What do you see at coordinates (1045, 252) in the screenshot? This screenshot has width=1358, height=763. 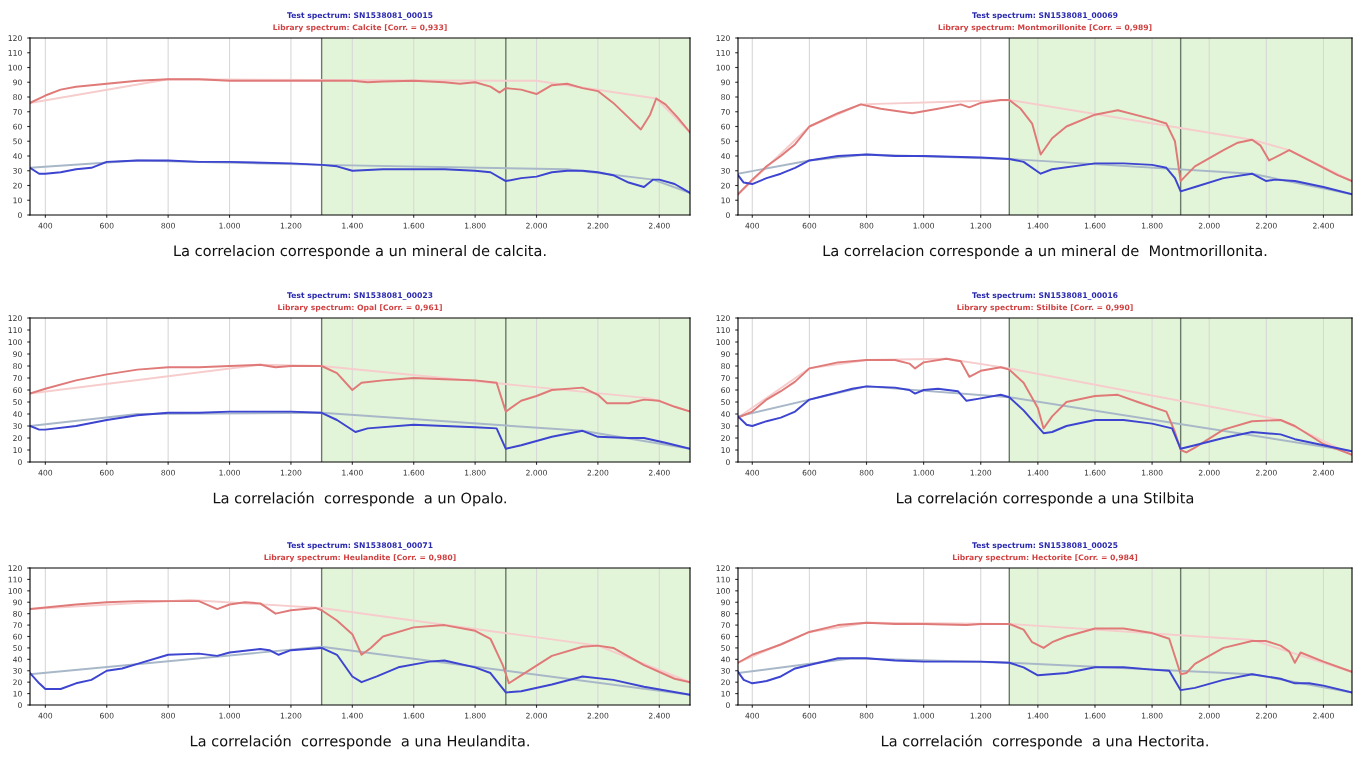 I see `text: La correlacion corresponde a un mineral de Montmorillonita.` at bounding box center [1045, 252].